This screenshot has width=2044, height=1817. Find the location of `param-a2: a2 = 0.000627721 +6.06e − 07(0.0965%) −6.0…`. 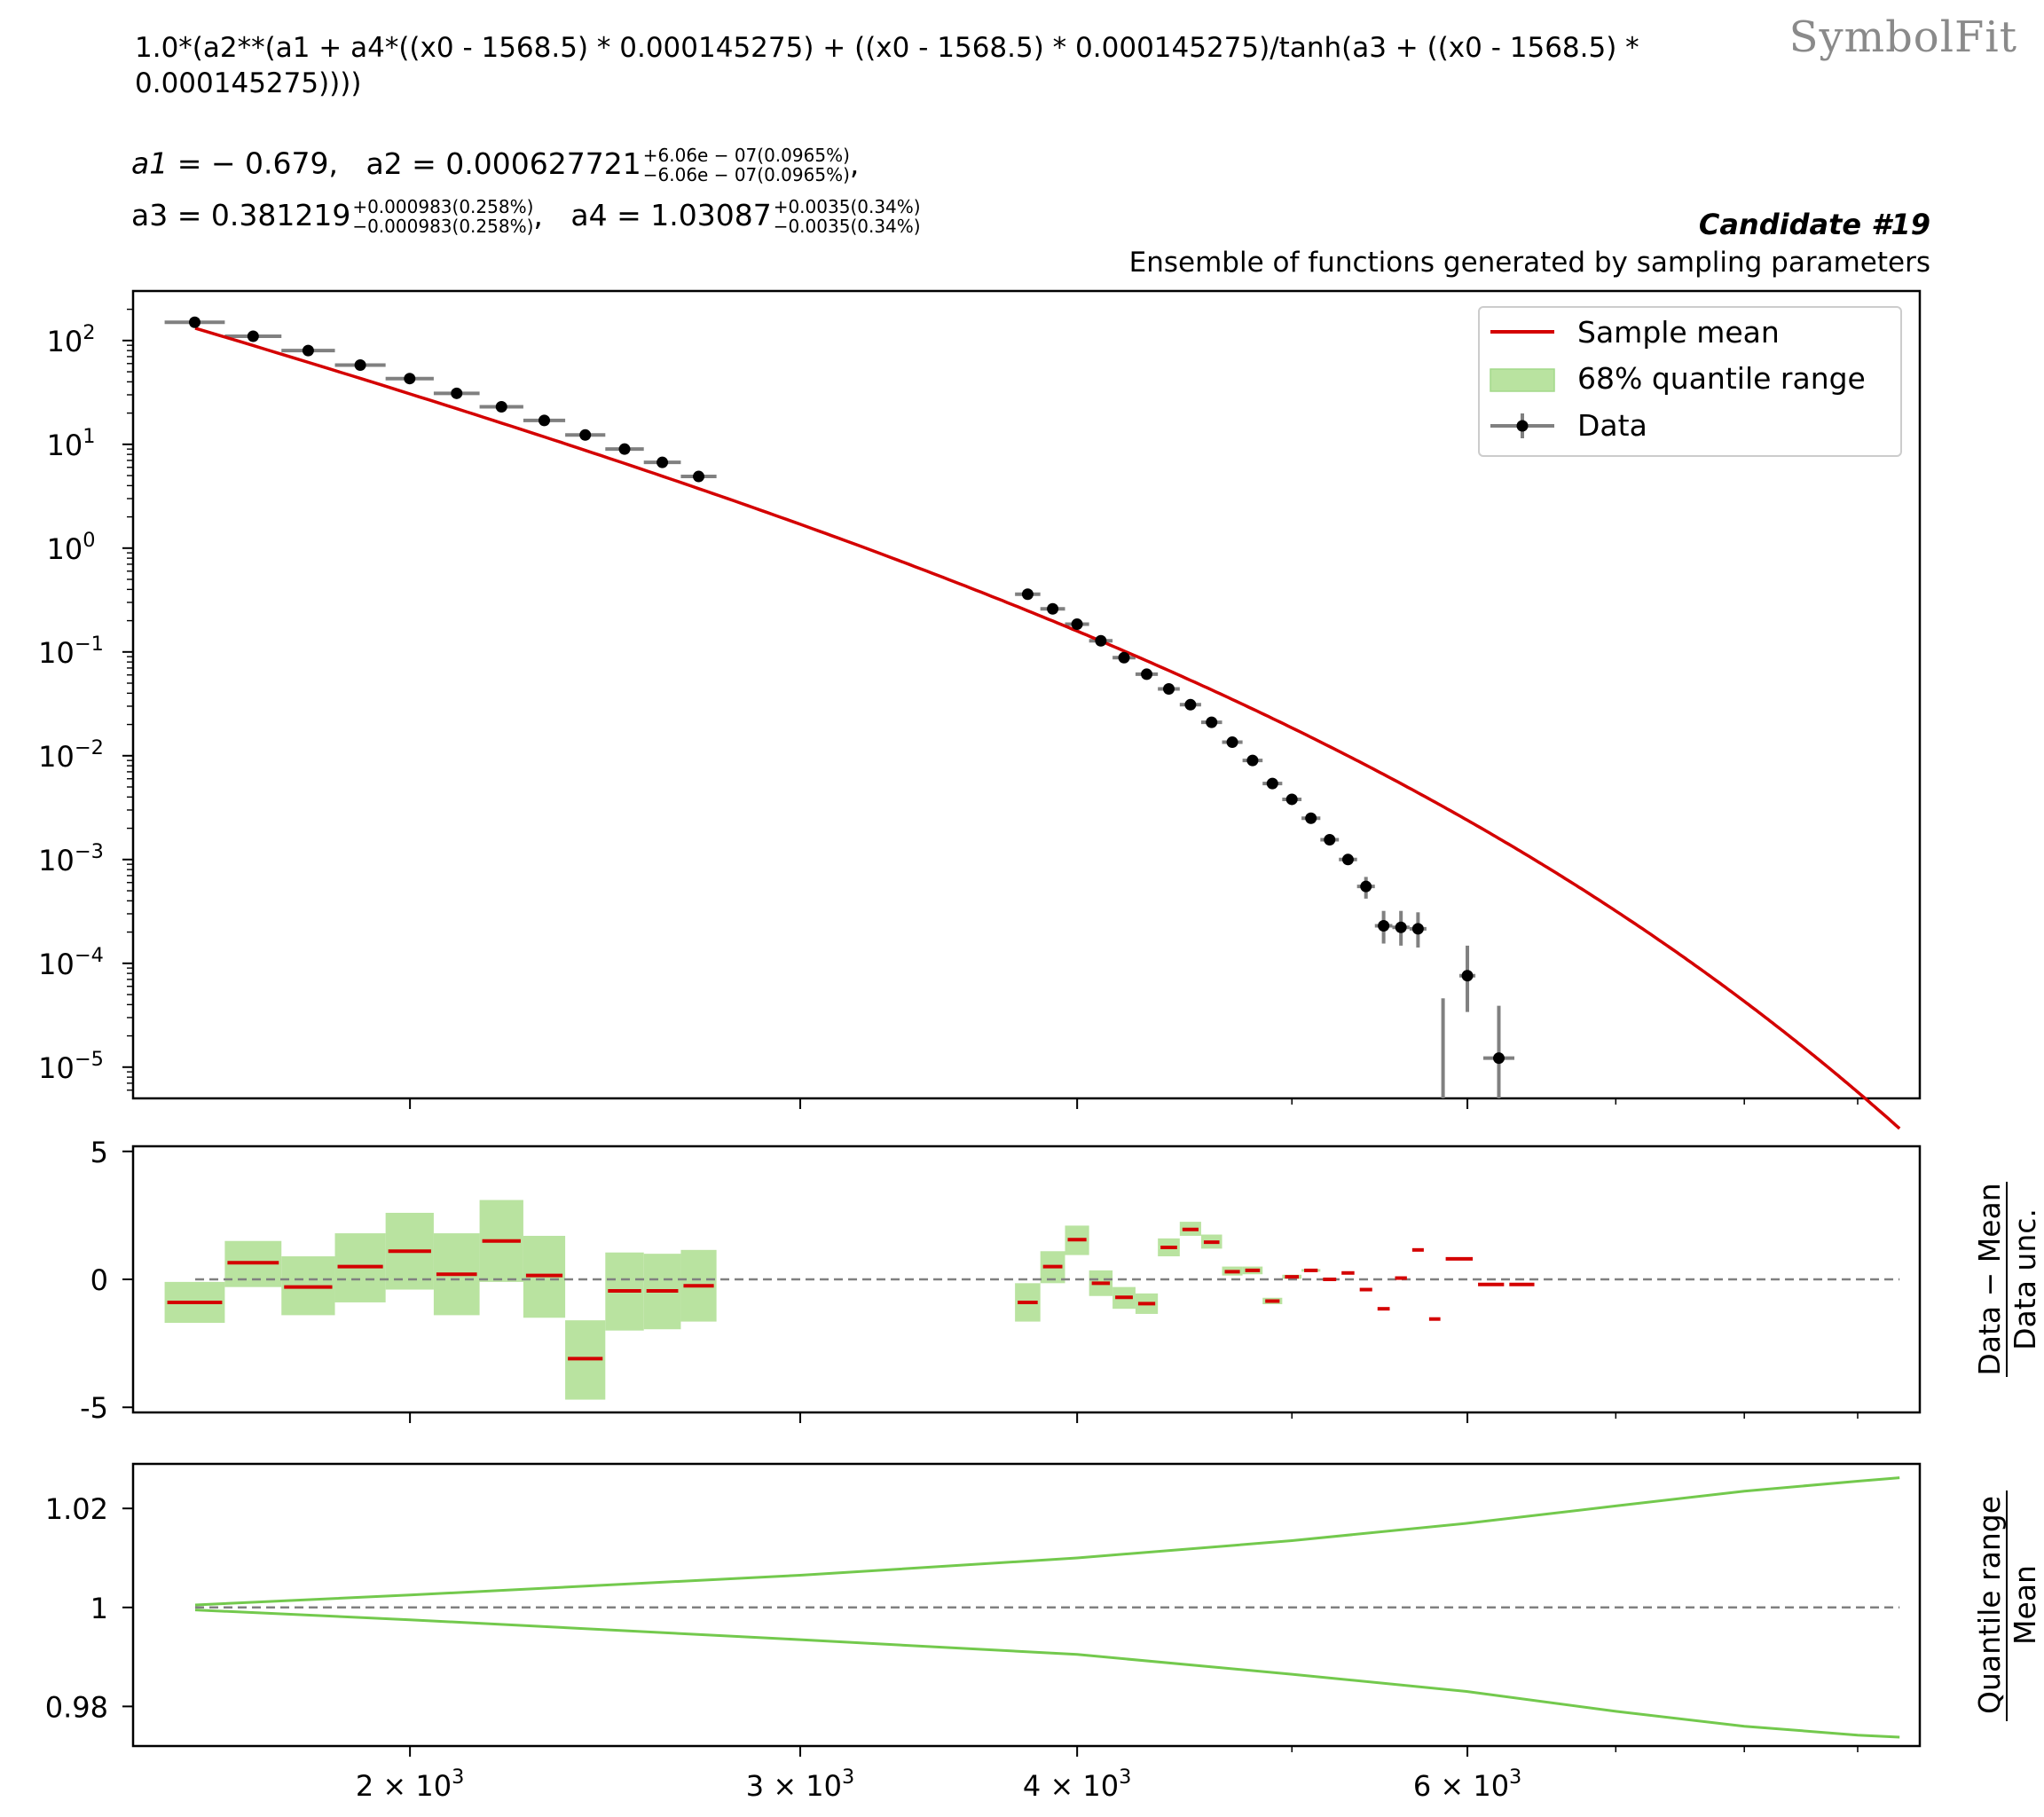

param-a2: a2 = 0.000627721 +6.06e − 07(0.0965%) −6.0… is located at coordinates (613, 165).